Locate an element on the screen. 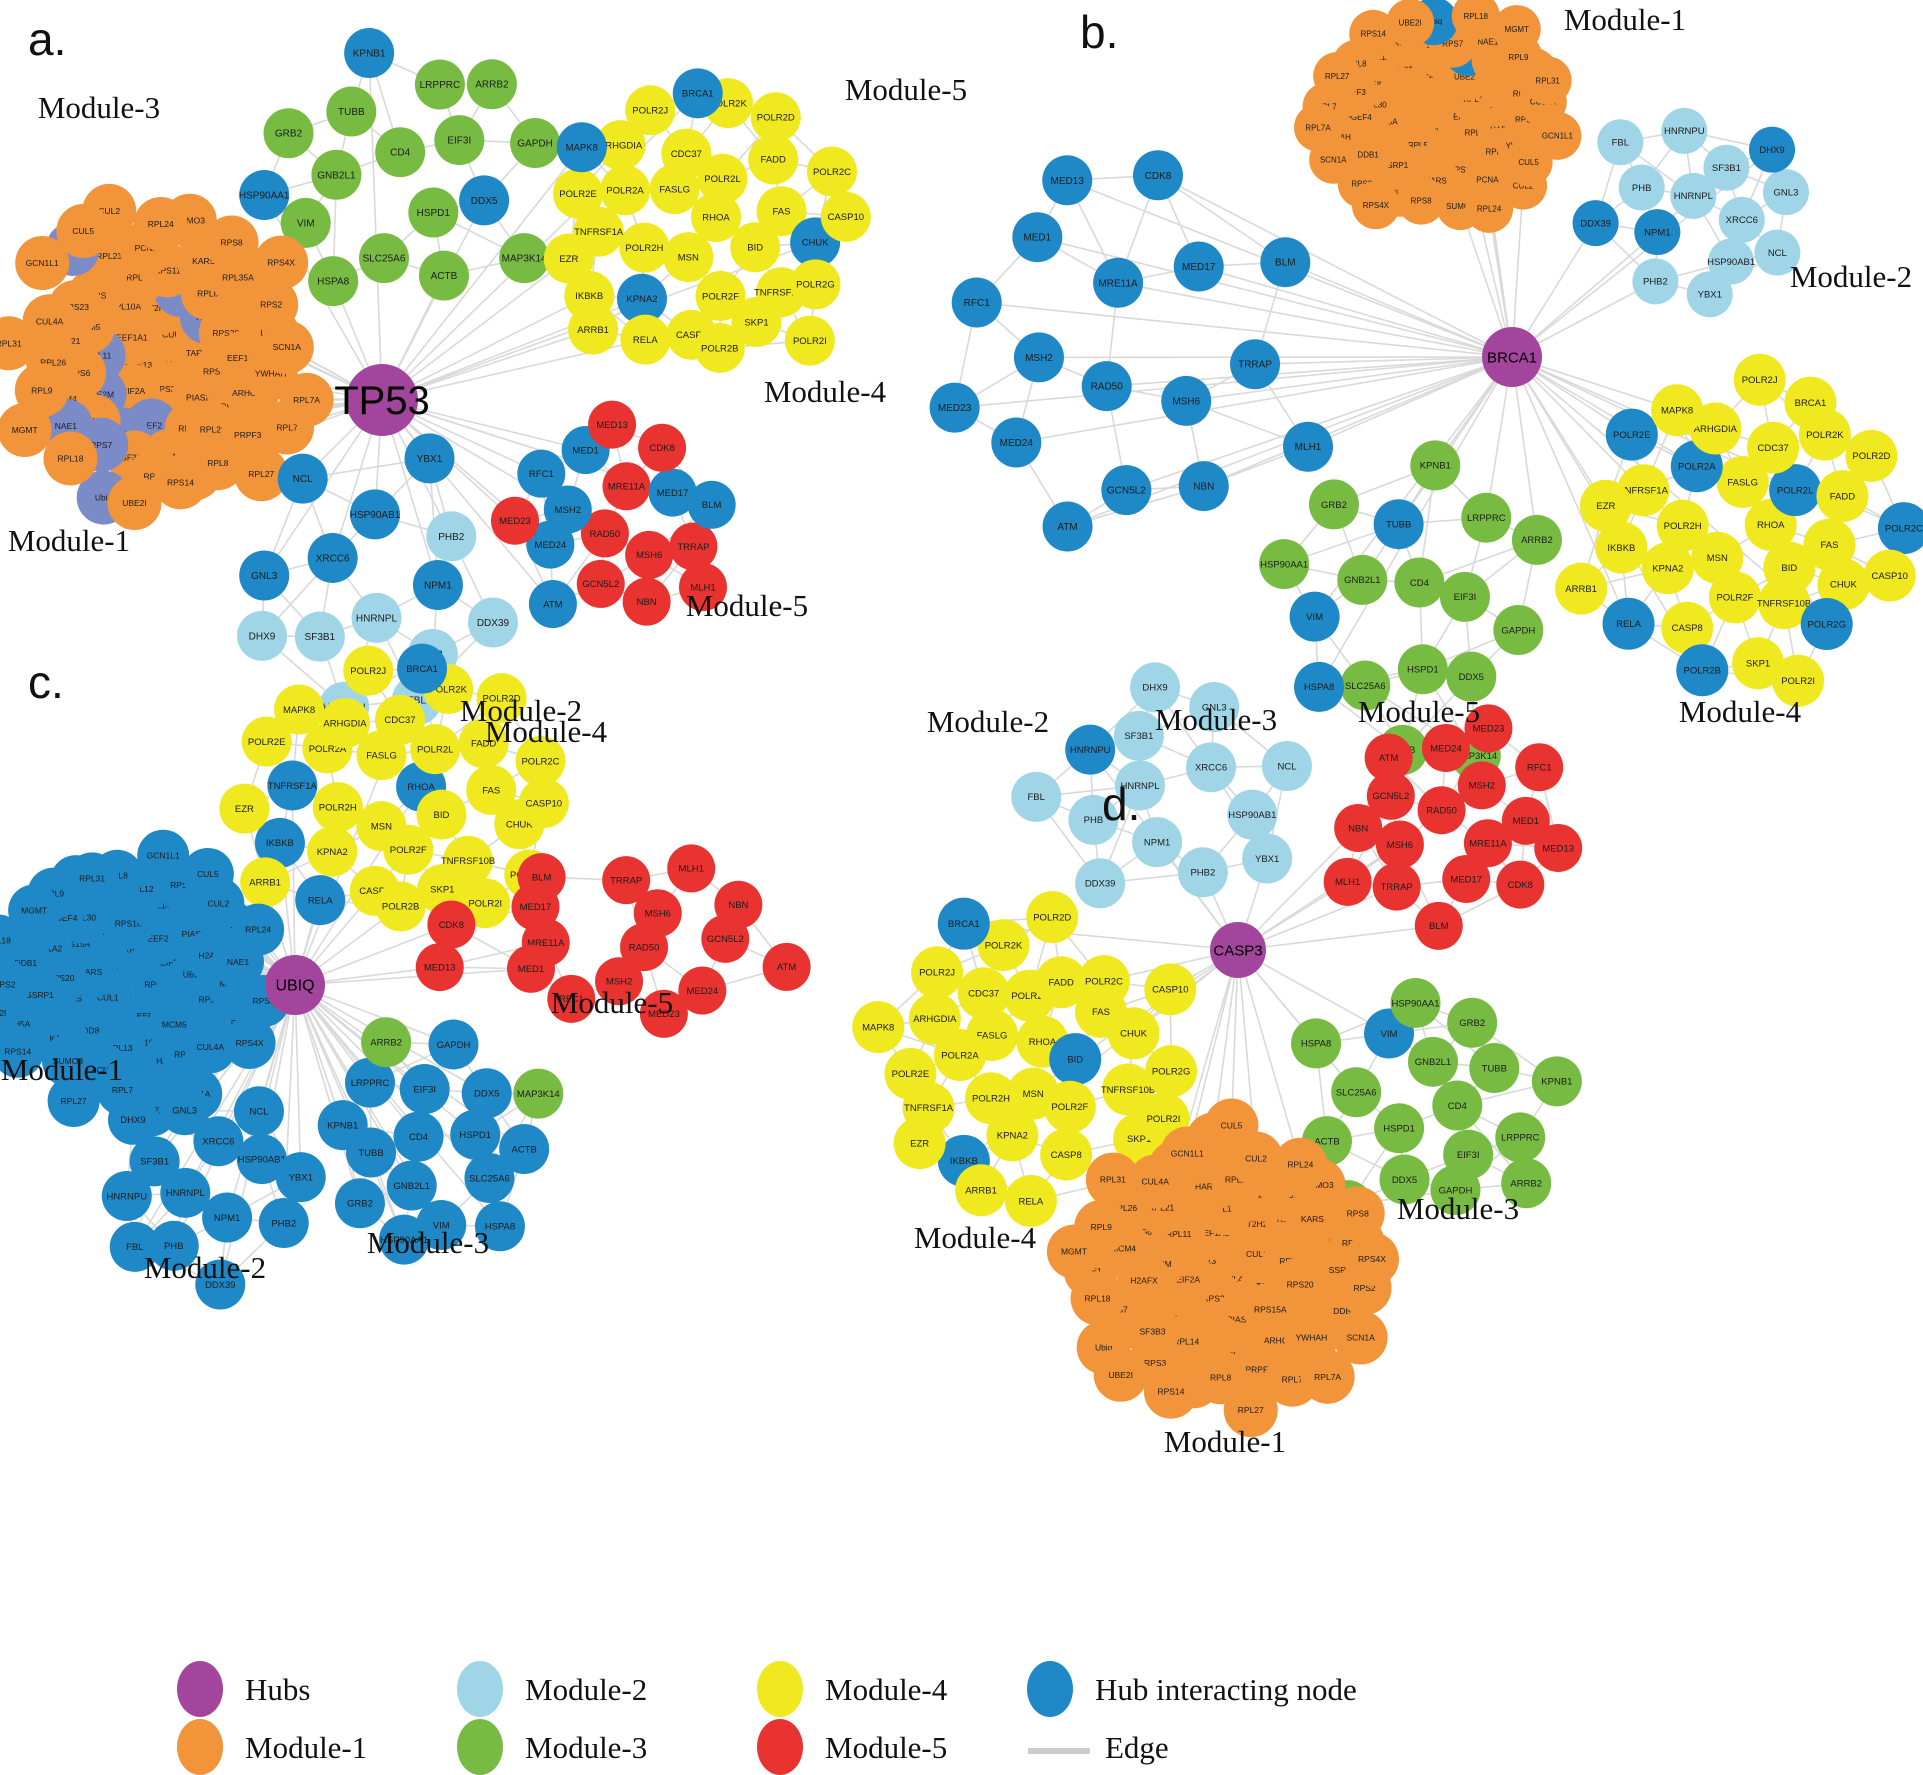  node-circle-NPM1 is located at coordinates (1657, 232).